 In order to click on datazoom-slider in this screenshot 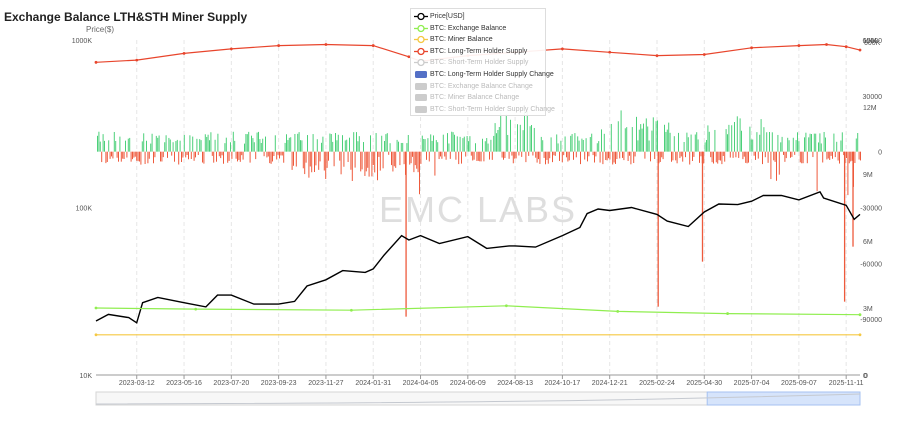, I will do `click(478, 398)`.